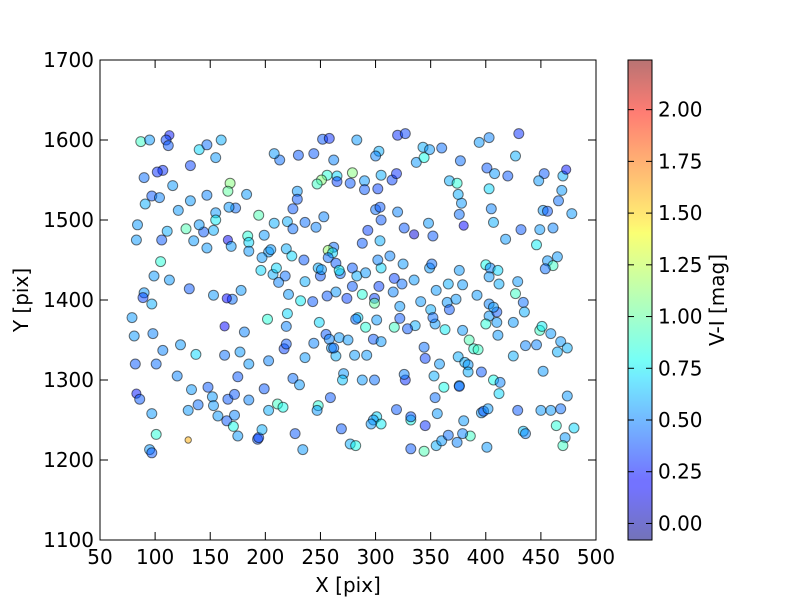 The width and height of the screenshot is (800, 600). What do you see at coordinates (680, 472) in the screenshot?
I see `colorbar-tick-label: 0.25` at bounding box center [680, 472].